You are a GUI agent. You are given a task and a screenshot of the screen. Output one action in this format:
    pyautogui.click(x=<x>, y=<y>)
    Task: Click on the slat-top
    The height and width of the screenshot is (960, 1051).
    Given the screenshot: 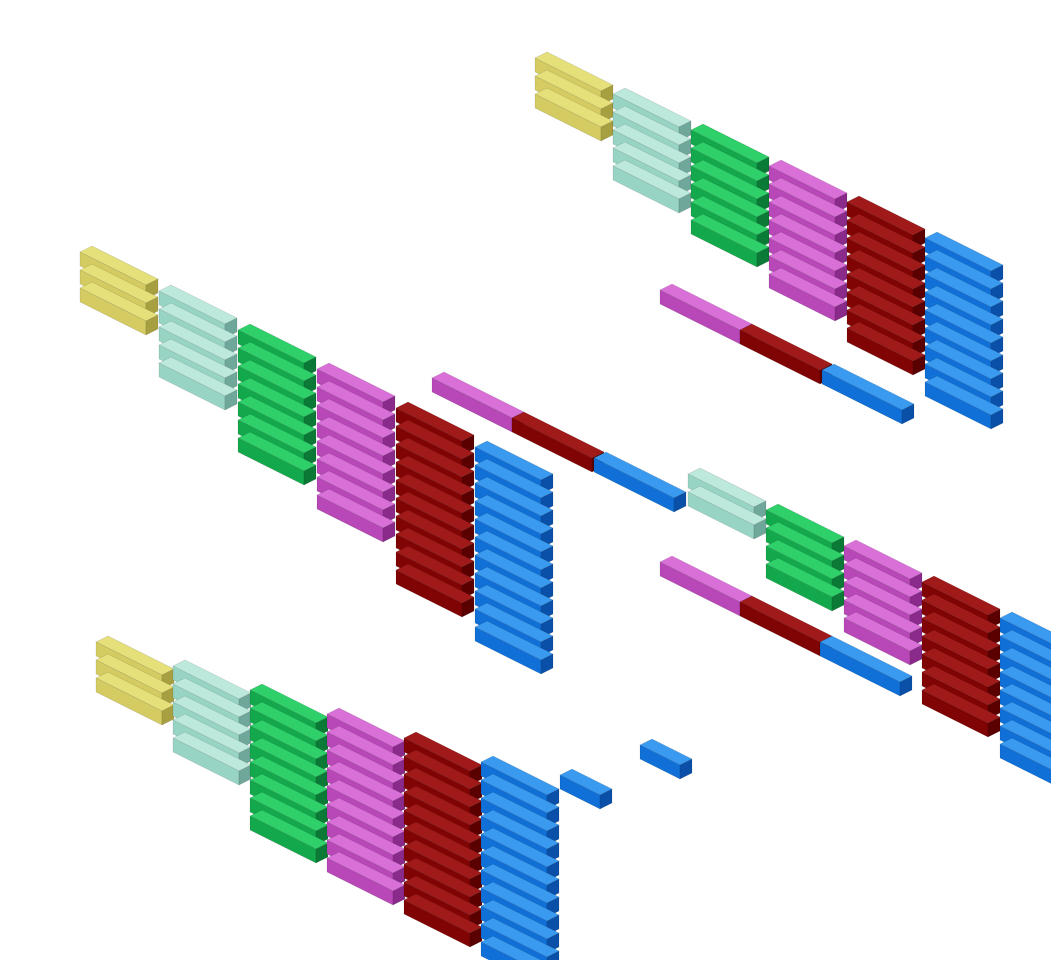 What is the action you would take?
    pyautogui.click(x=511, y=947)
    